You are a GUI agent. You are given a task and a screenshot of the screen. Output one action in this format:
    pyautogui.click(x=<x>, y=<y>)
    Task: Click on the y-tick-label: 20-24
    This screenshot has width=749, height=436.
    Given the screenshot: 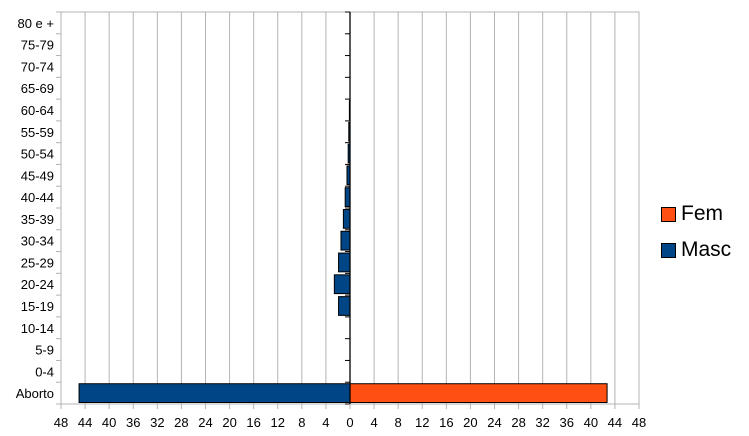 What is the action you would take?
    pyautogui.click(x=37, y=284)
    